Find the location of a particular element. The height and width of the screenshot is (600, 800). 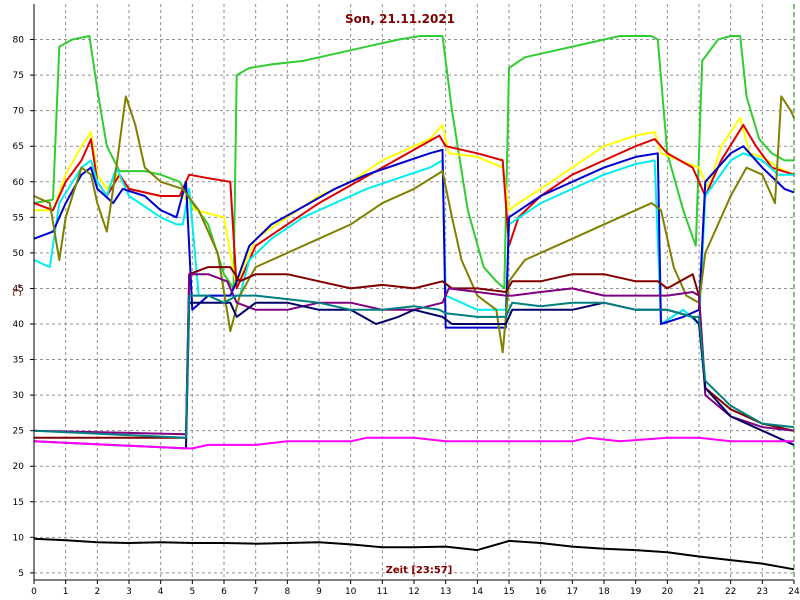

x-tick-label: 4 is located at coordinates (161, 592).